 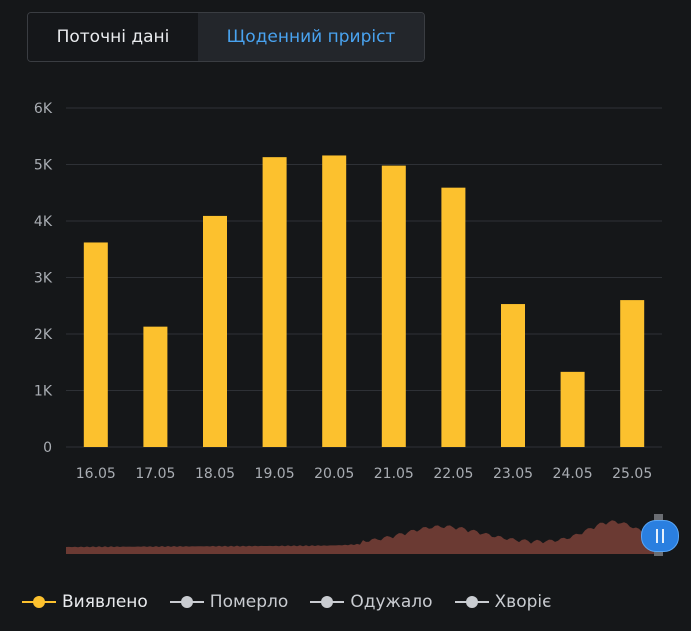 What do you see at coordinates (215, 474) in the screenshot?
I see `x-tick-label: 18.05` at bounding box center [215, 474].